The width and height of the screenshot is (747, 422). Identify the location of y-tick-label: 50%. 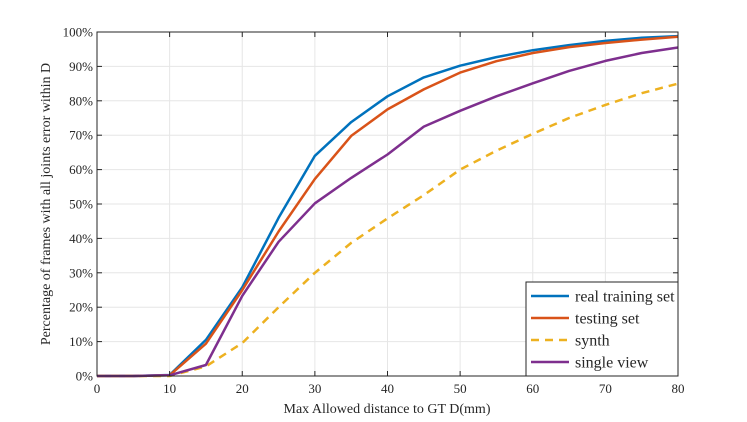
(81, 204).